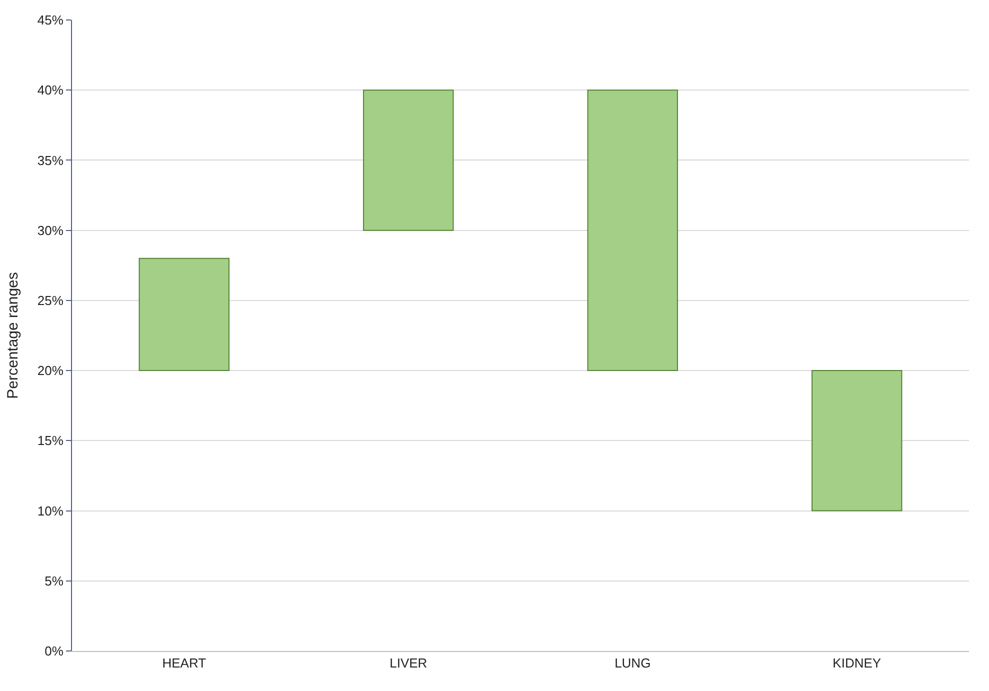  What do you see at coordinates (632, 663) in the screenshot?
I see `x-tick-label: LUNG` at bounding box center [632, 663].